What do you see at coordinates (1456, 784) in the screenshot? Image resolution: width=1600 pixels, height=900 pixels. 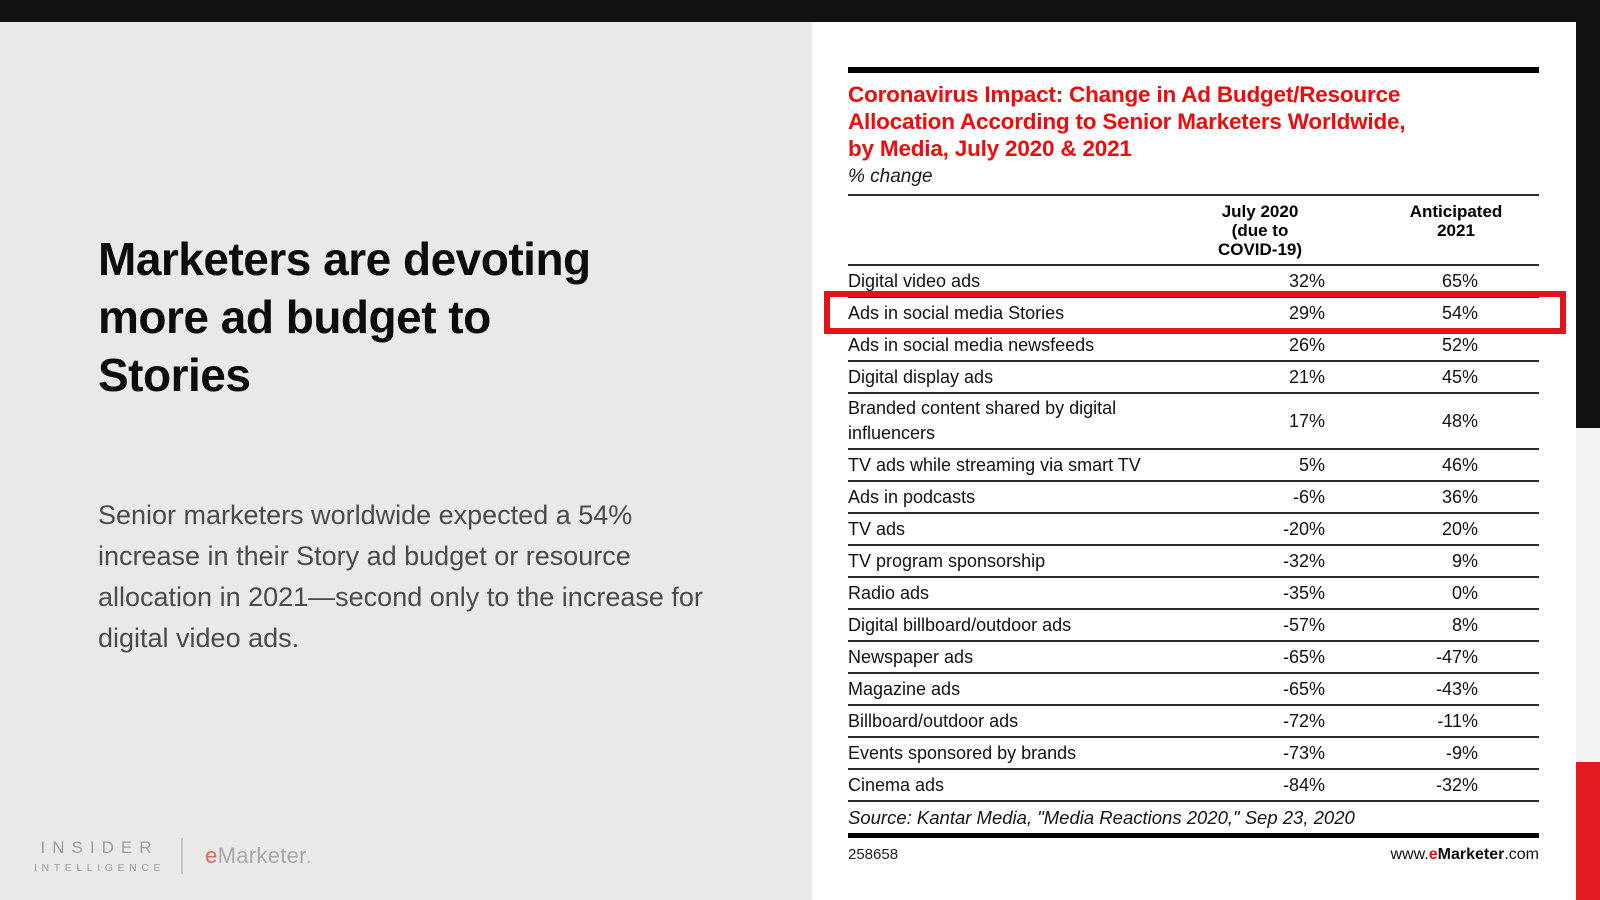 I see `row-value-anticipated-2021: -32%` at bounding box center [1456, 784].